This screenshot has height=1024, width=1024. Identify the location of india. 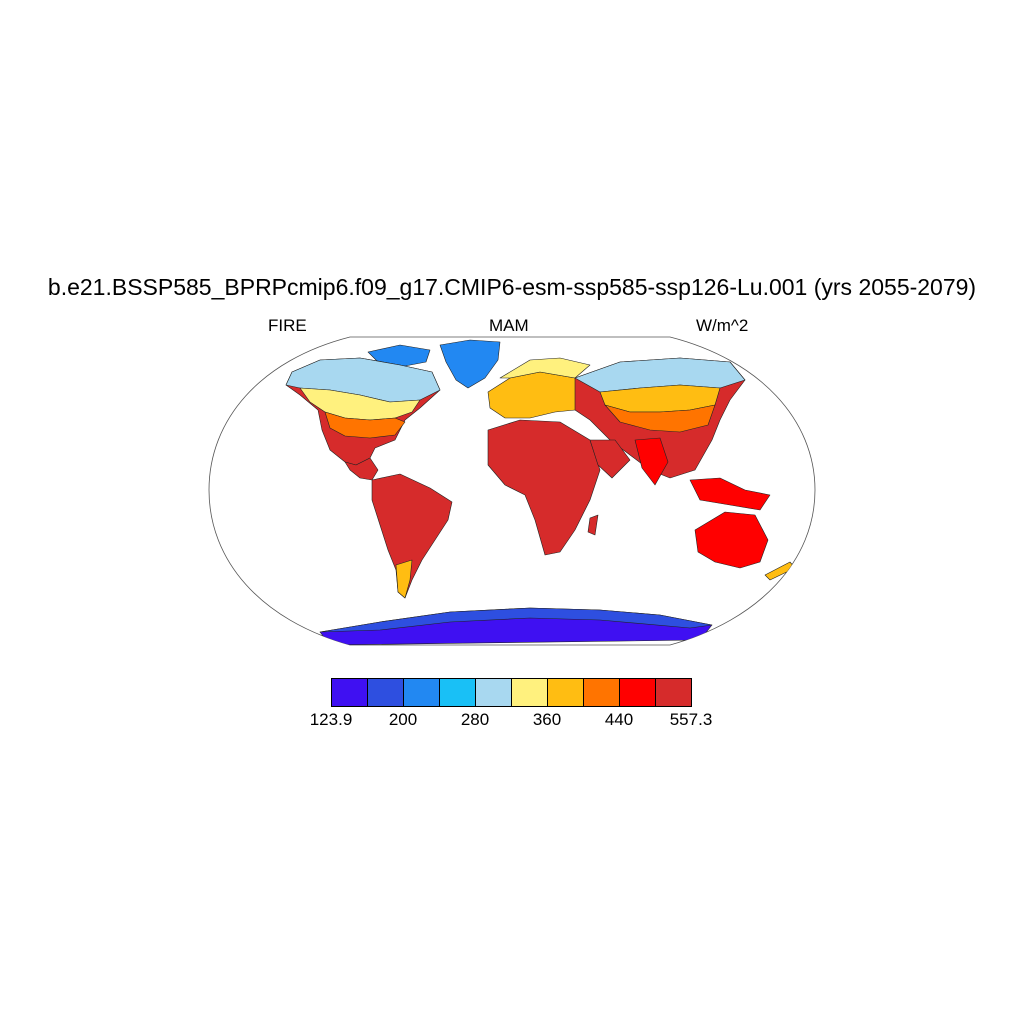
(651, 461).